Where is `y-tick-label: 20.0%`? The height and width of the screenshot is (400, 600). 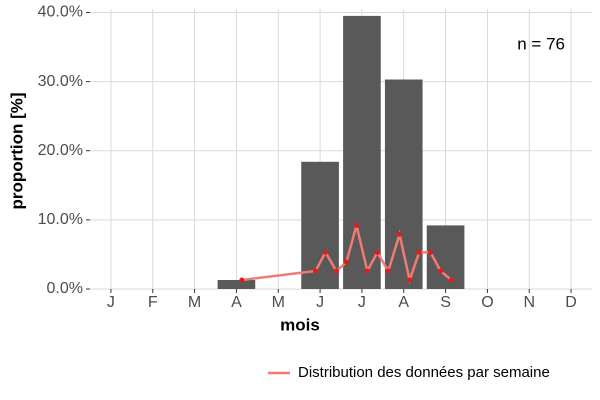 y-tick-label: 20.0% is located at coordinates (60, 150).